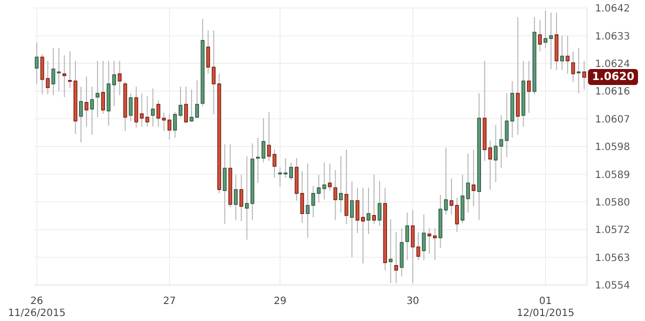 This screenshot has height=321, width=645. I want to click on x-tick-label: 30, so click(413, 301).